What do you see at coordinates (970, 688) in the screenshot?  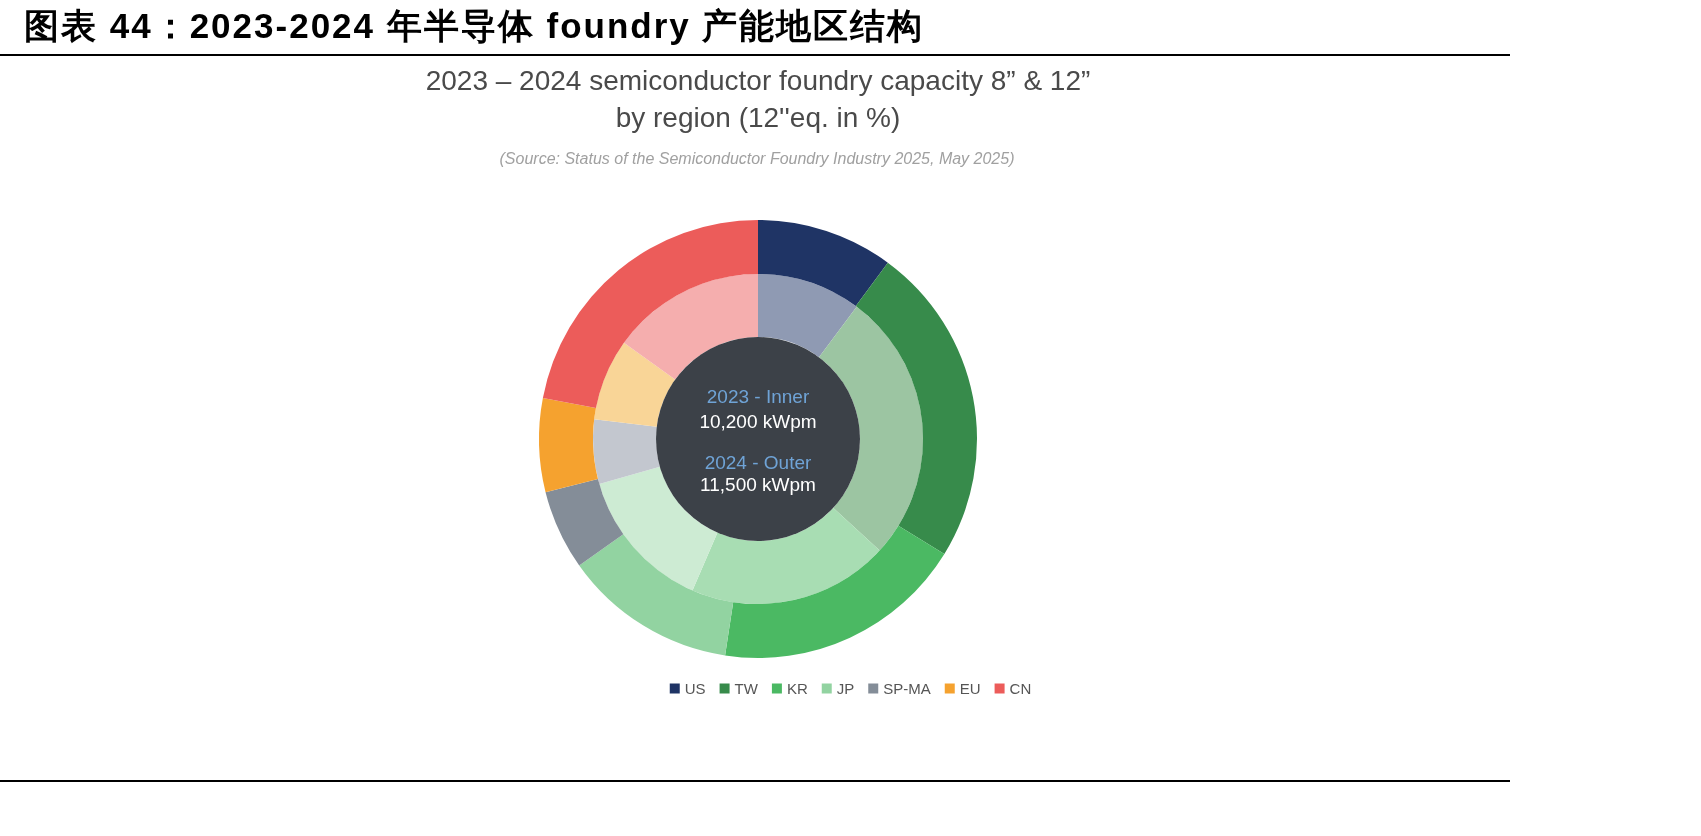 I see `legend-label: EU` at bounding box center [970, 688].